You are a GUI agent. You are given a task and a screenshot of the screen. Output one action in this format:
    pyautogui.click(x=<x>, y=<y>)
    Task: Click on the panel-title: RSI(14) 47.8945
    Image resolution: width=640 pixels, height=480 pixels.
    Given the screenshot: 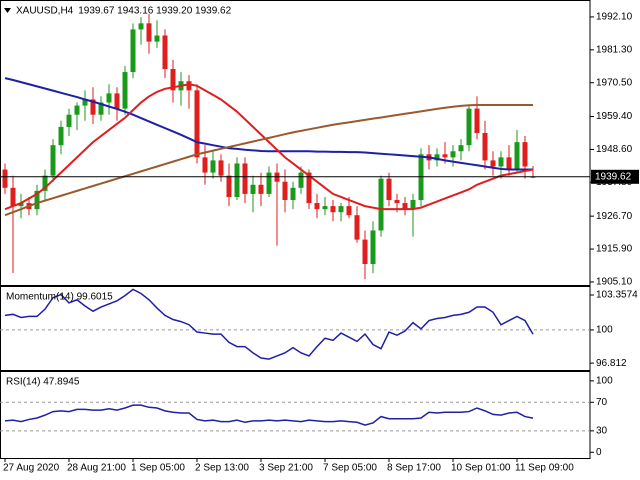 What is the action you would take?
    pyautogui.click(x=43, y=382)
    